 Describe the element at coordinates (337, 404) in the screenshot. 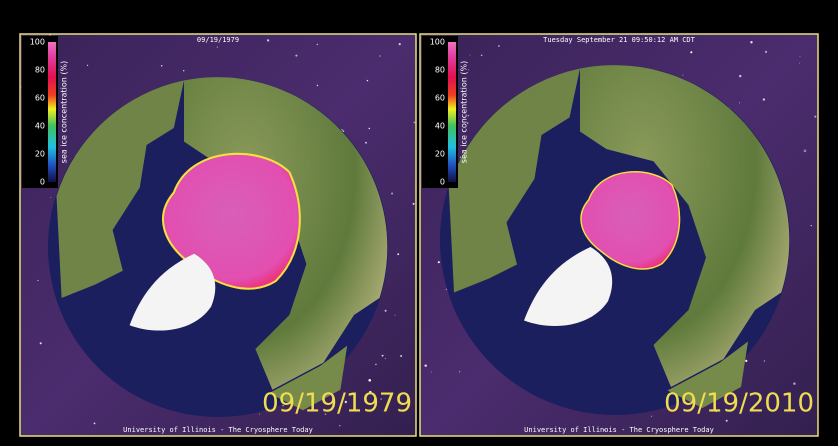

I see `date-label: 09/19/1979` at that location.